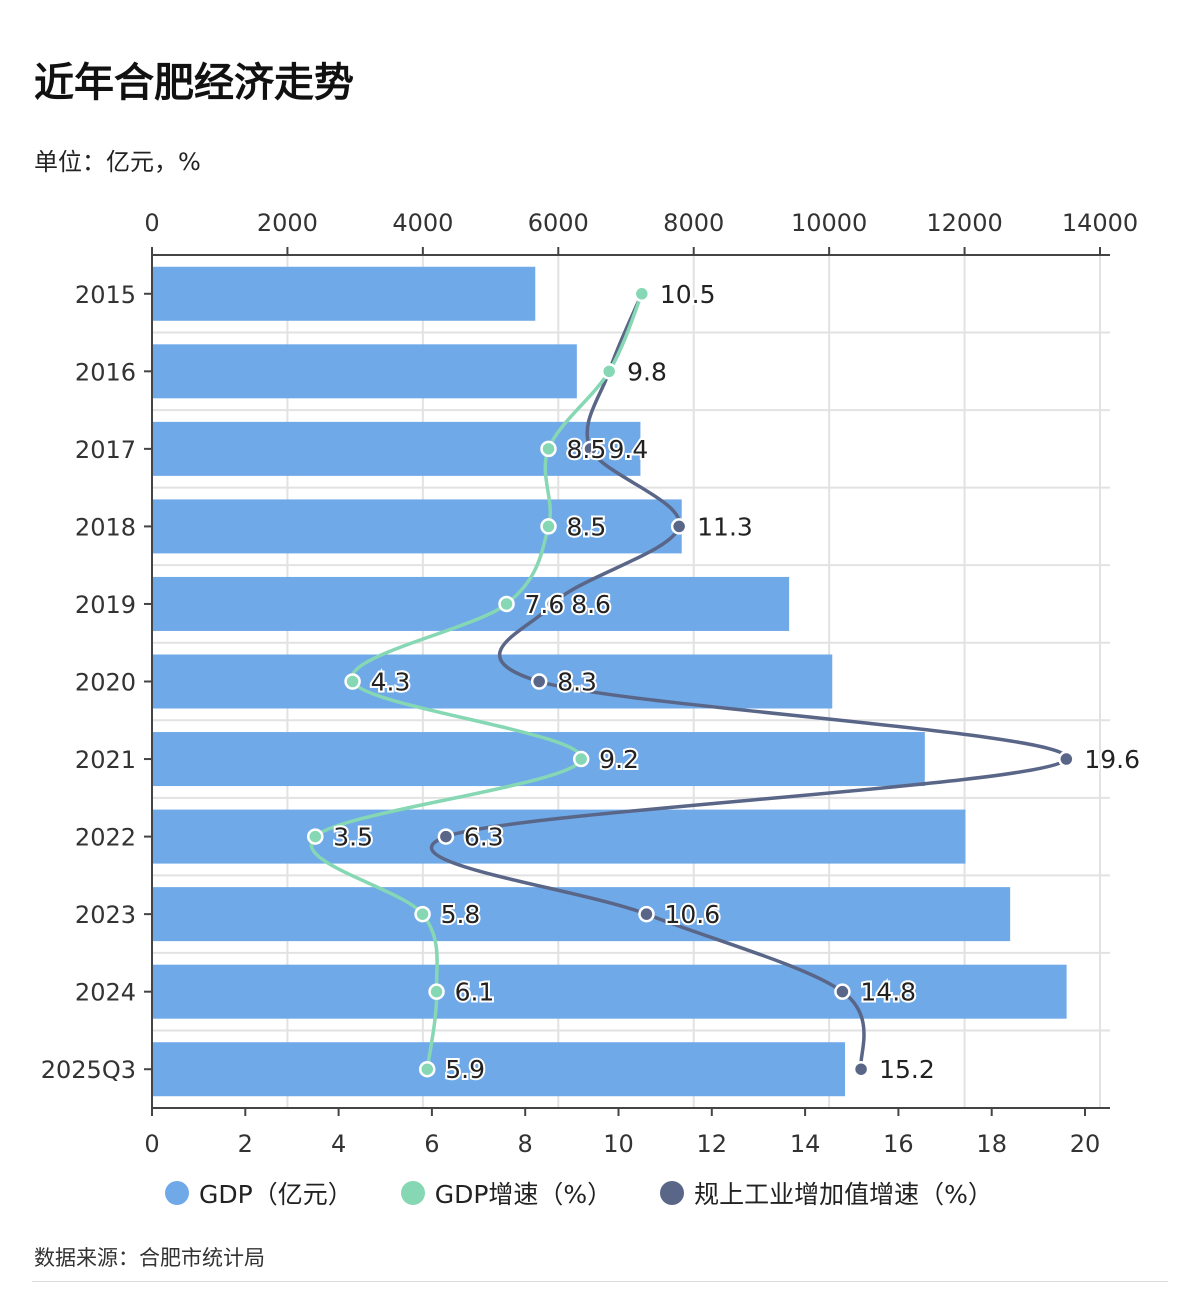 This screenshot has width=1200, height=1300. What do you see at coordinates (523, 1194) in the screenshot?
I see `legend-label: GDP增速（%）` at bounding box center [523, 1194].